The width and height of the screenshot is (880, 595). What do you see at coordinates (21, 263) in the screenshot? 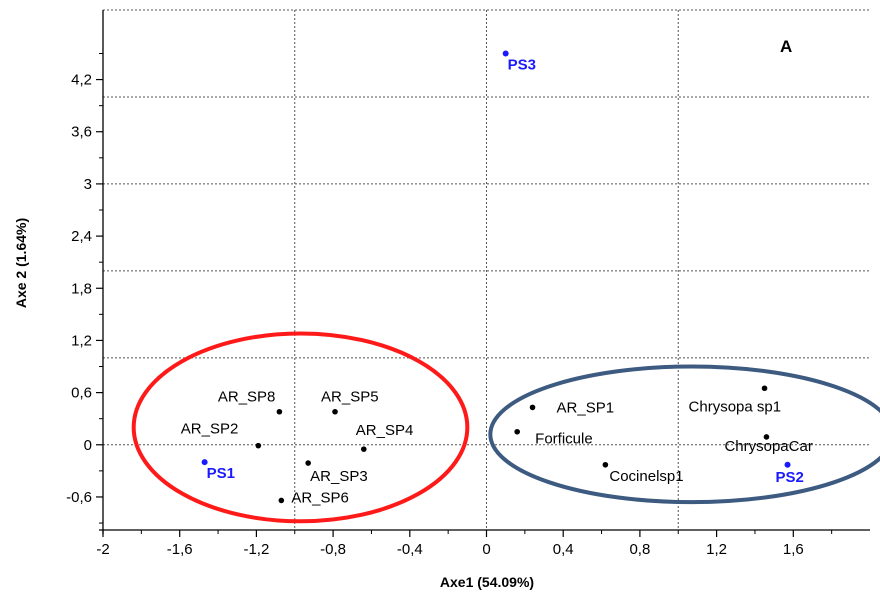
I see `y-axis-title: Axe 2 (1.64%)` at bounding box center [21, 263].